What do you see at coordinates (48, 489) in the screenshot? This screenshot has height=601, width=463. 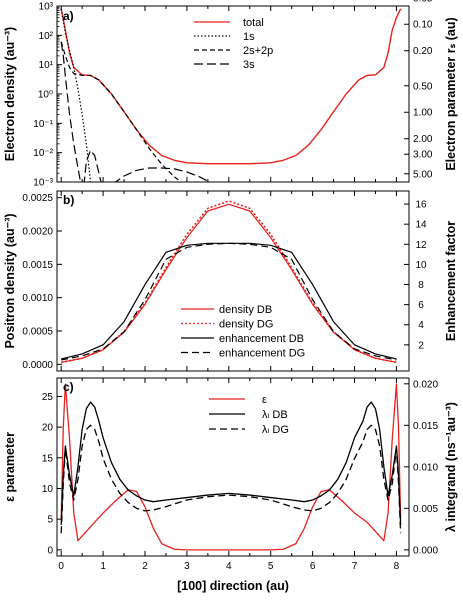 I see `y-tick-label: 10` at bounding box center [48, 489].